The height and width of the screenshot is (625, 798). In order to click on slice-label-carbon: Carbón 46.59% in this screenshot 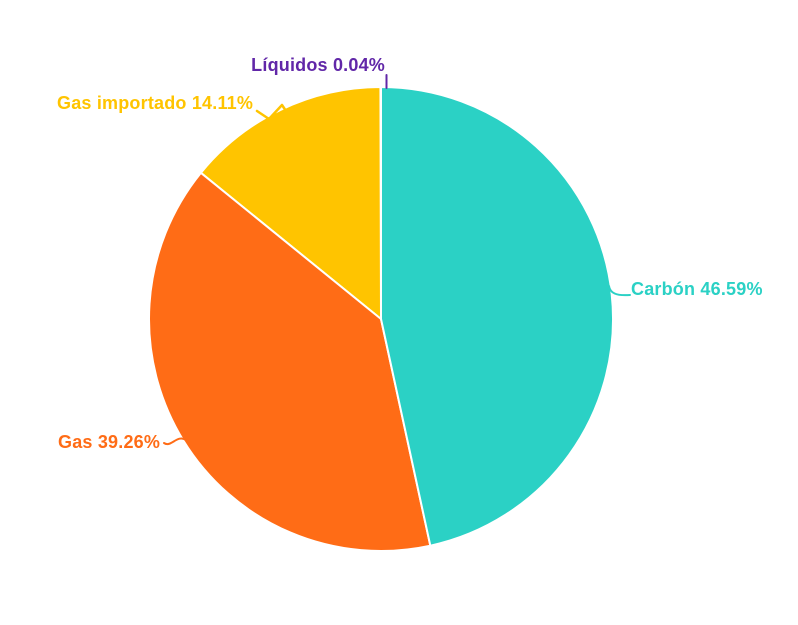, I will do `click(697, 289)`.